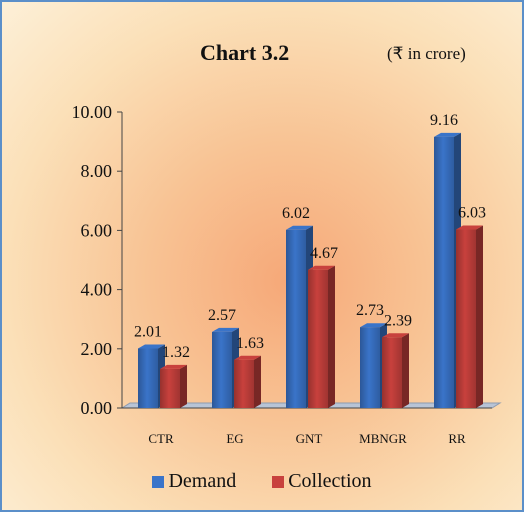  Describe the element at coordinates (444, 272) in the screenshot. I see `bar-demand-rr` at that location.